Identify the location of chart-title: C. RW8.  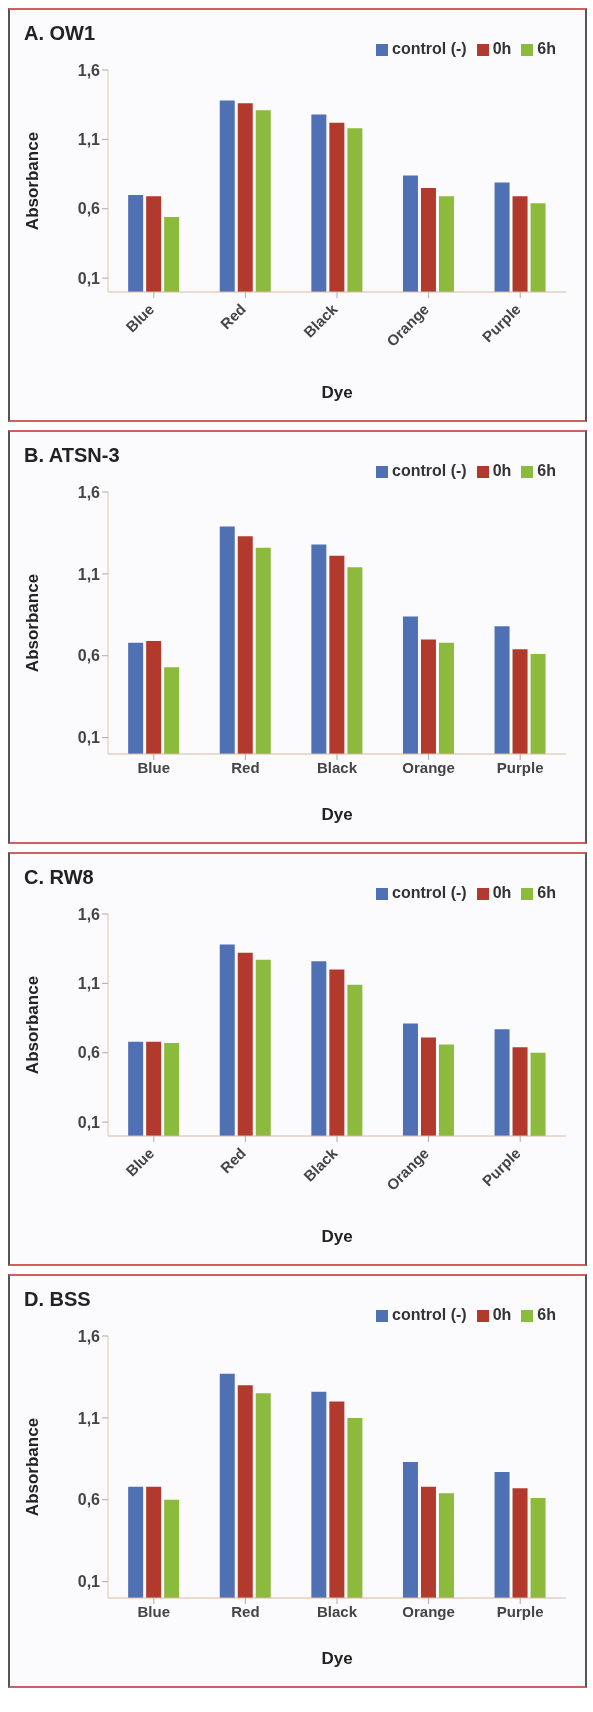
(59, 877).